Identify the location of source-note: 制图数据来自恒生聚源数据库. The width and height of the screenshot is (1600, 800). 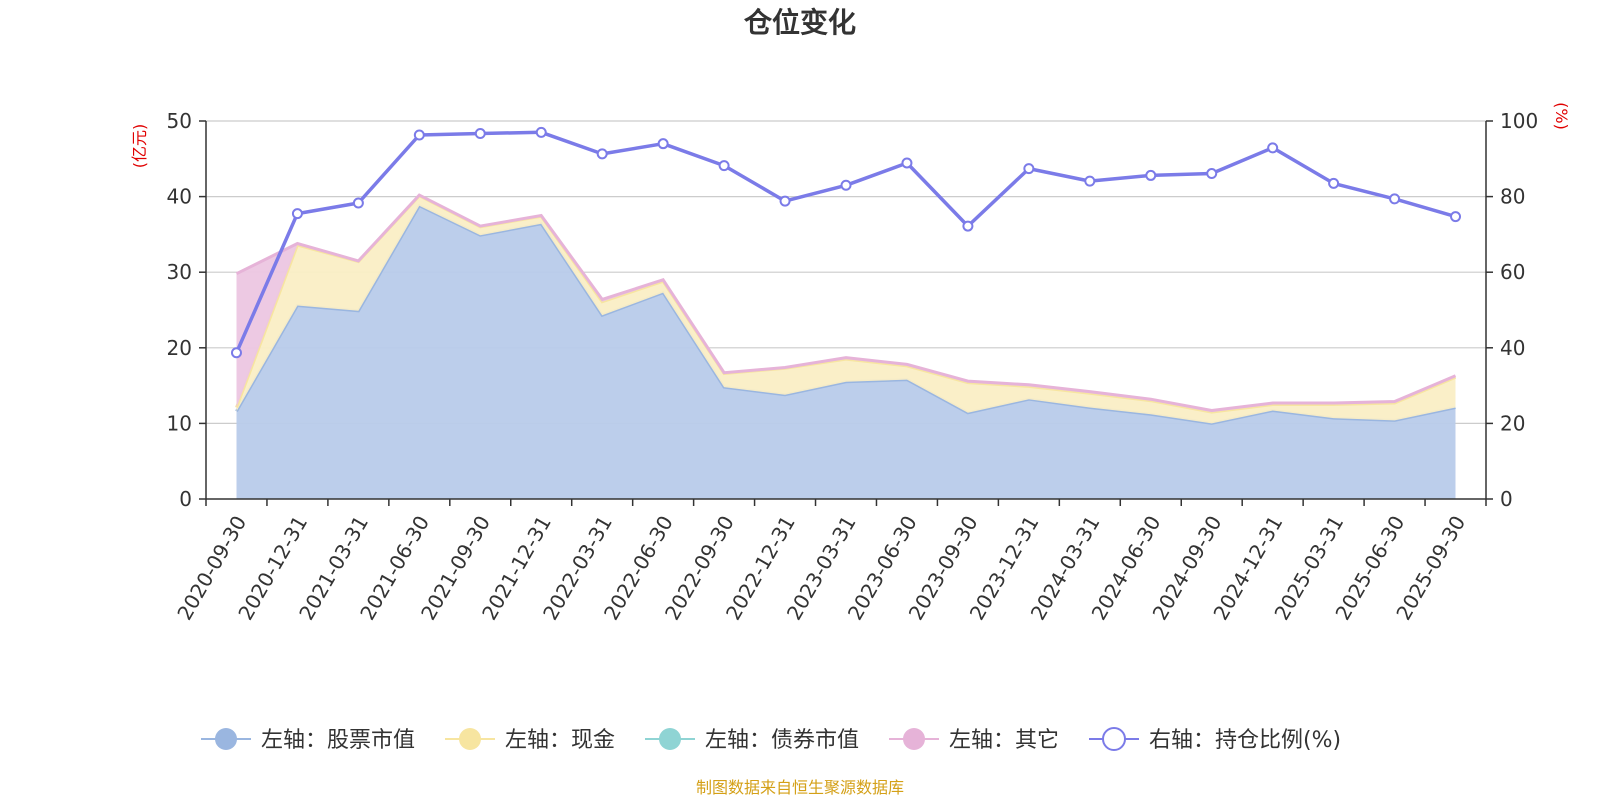
(800, 787).